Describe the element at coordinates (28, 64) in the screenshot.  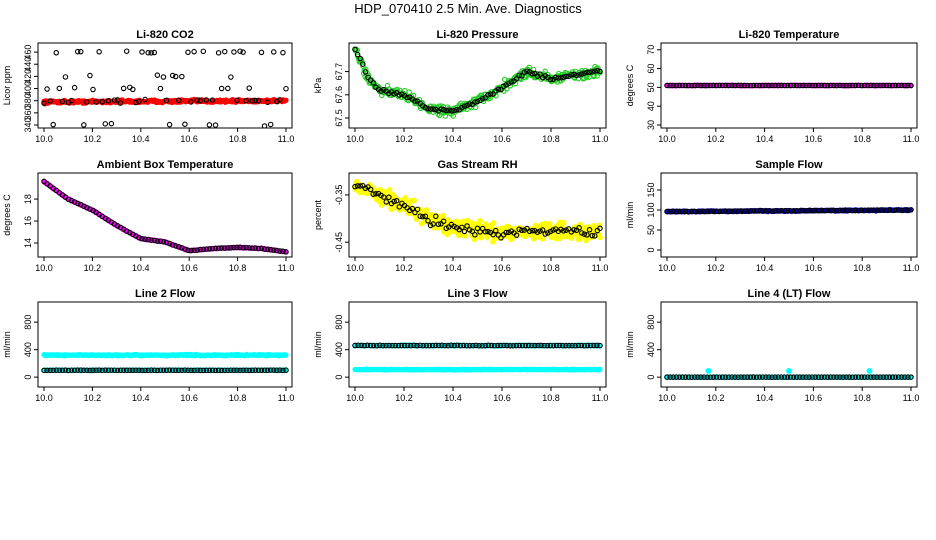
I see `y-tick-label: 440` at that location.